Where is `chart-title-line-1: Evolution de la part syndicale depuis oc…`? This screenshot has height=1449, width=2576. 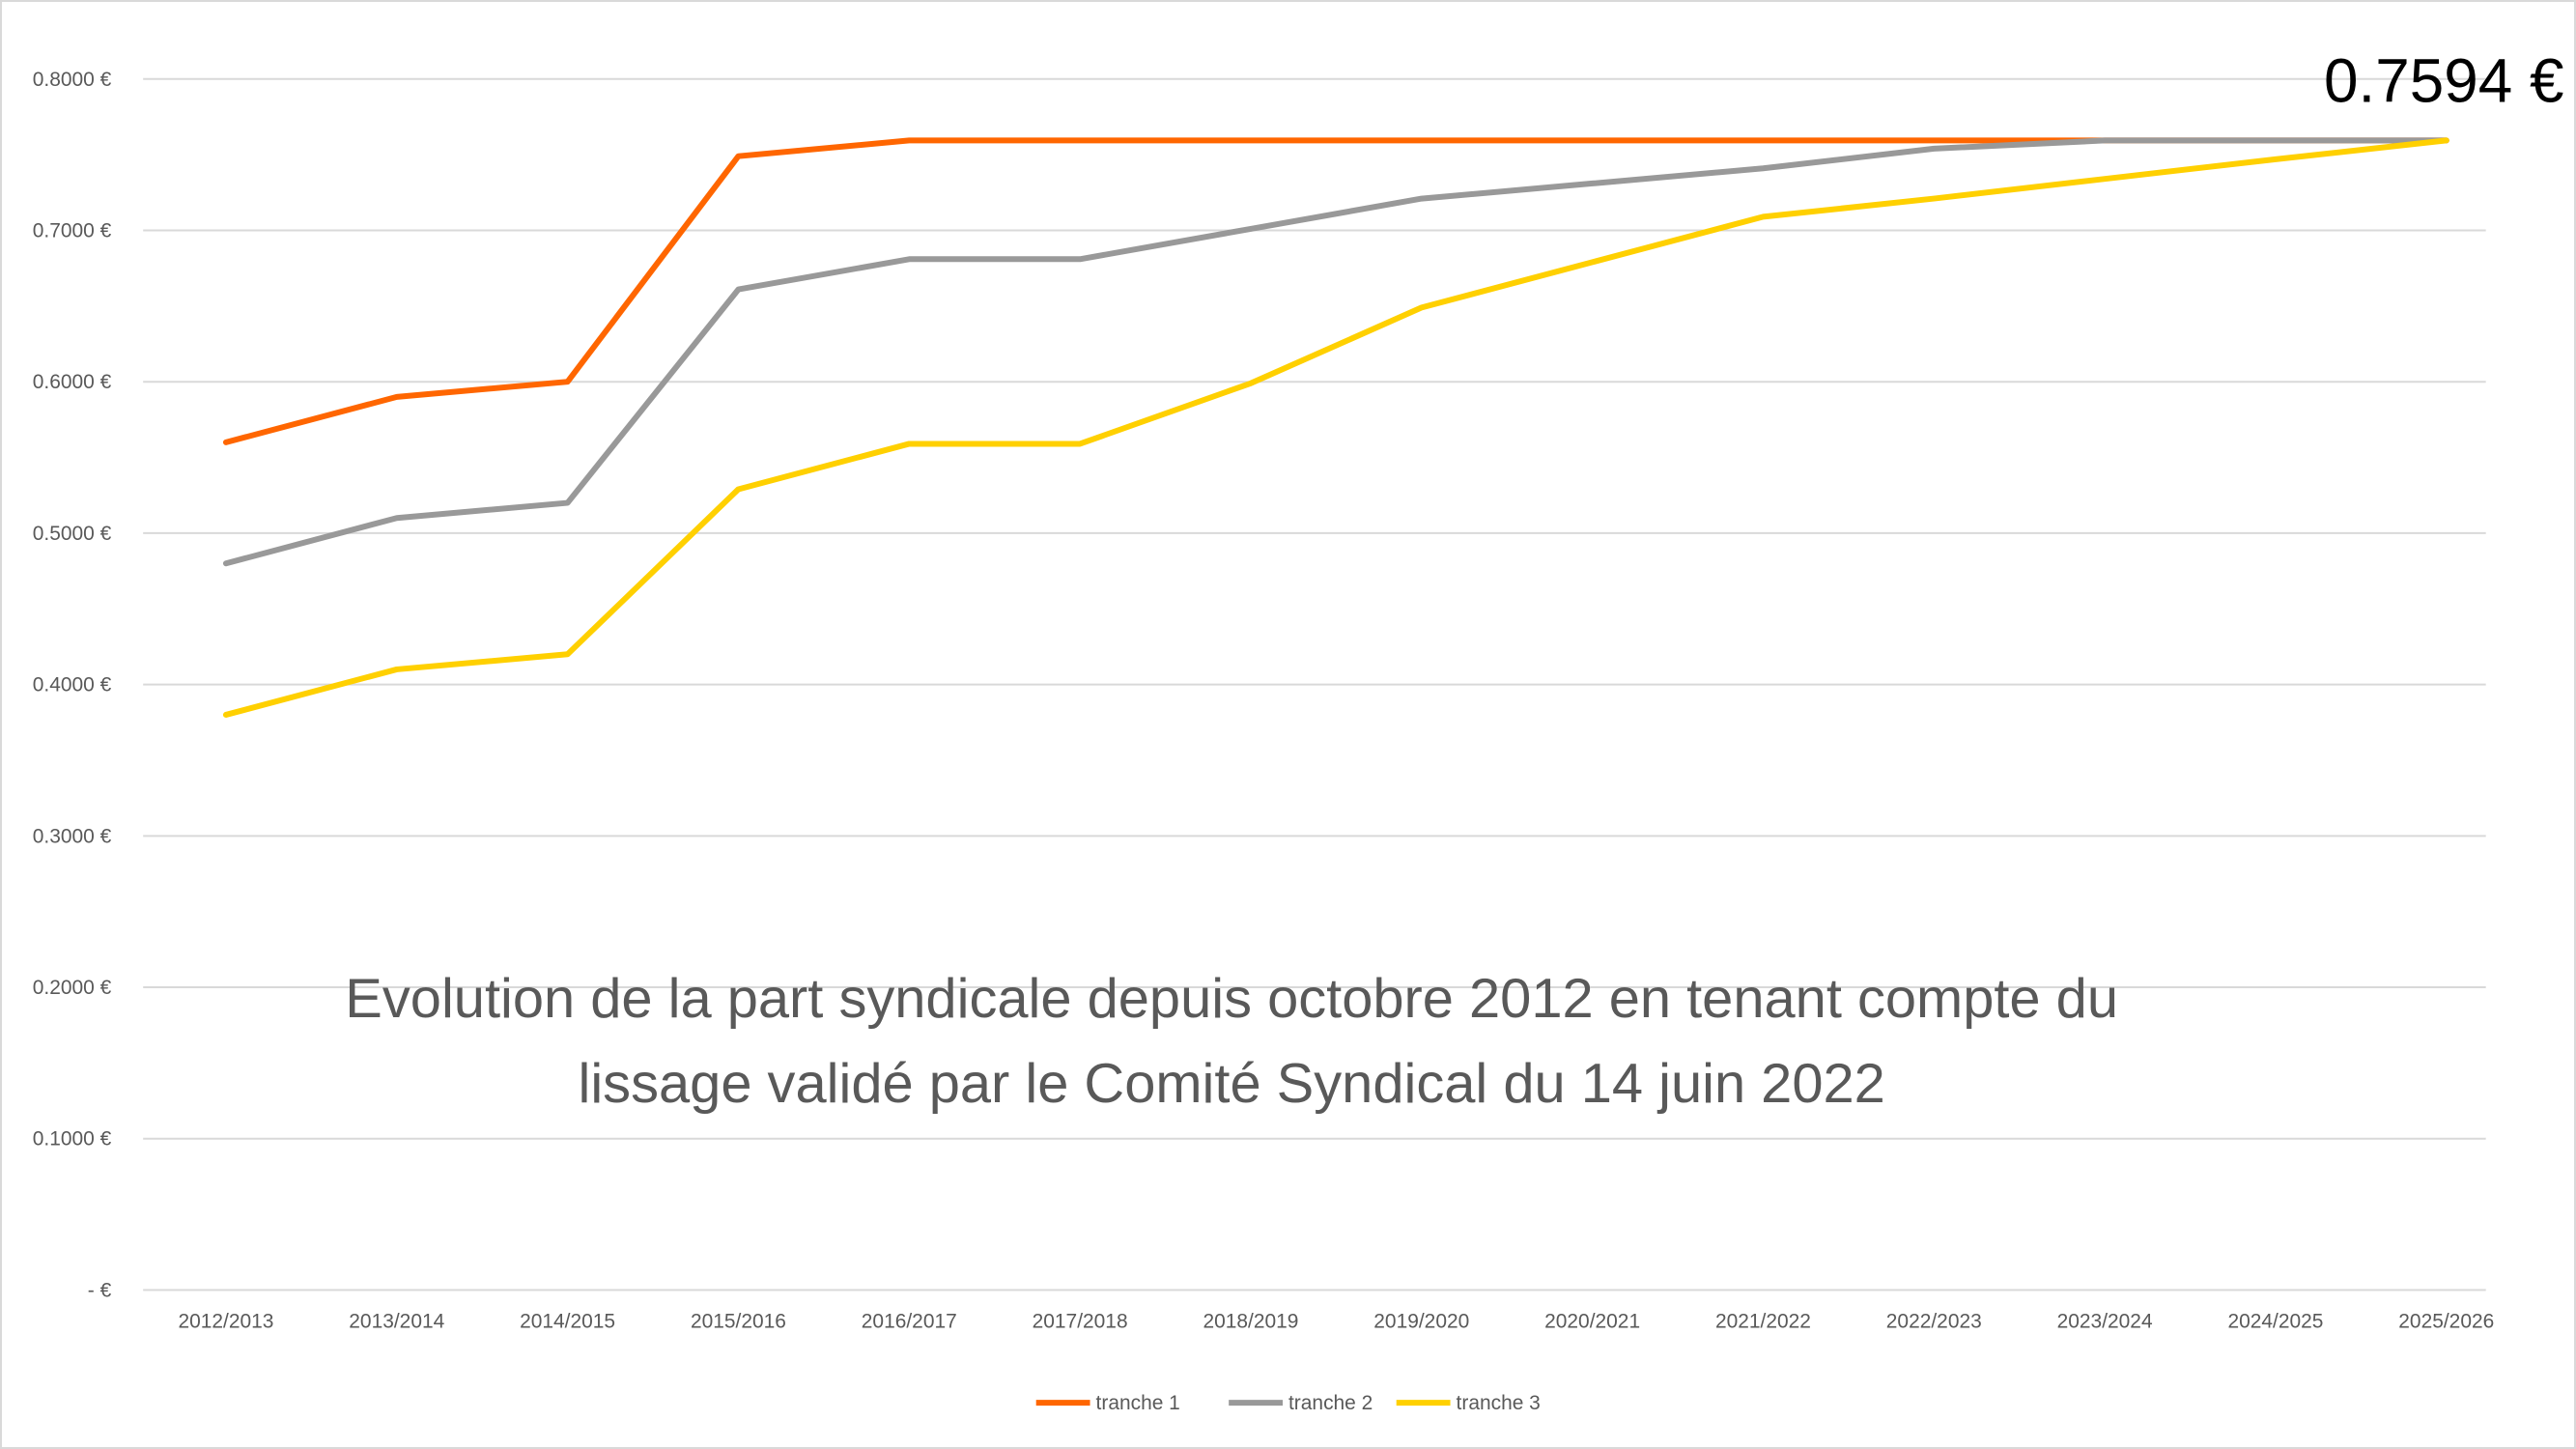
chart-title-line-1: Evolution de la part syndicale depuis oc… is located at coordinates (1231, 999).